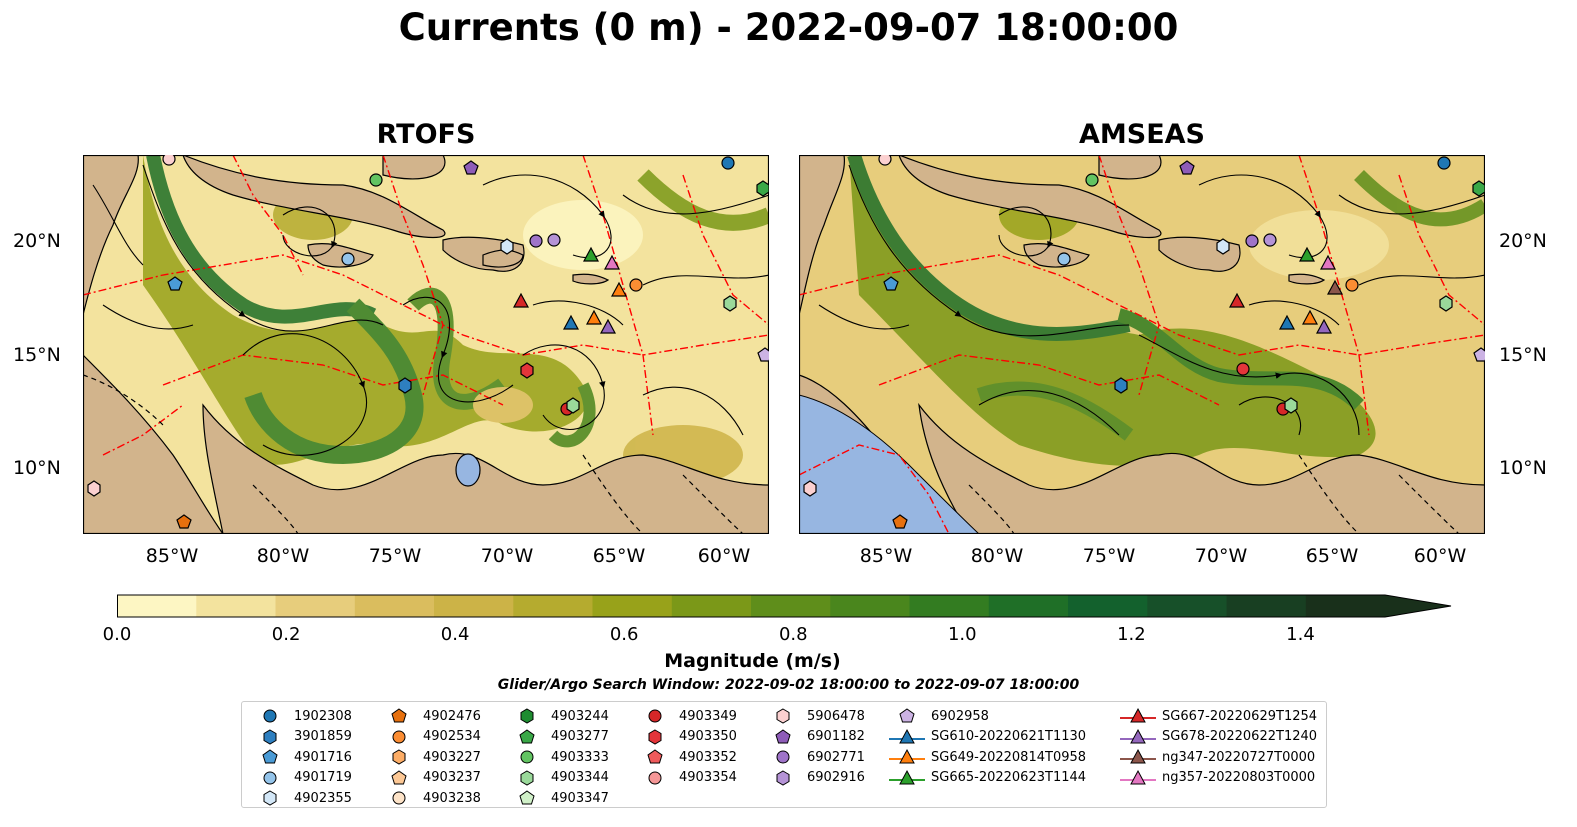 Image resolution: width=1577 pixels, height=827 pixels. Describe the element at coordinates (1009, 757) in the screenshot. I see `legend-item-label: SG649-20220814T0958` at that location.